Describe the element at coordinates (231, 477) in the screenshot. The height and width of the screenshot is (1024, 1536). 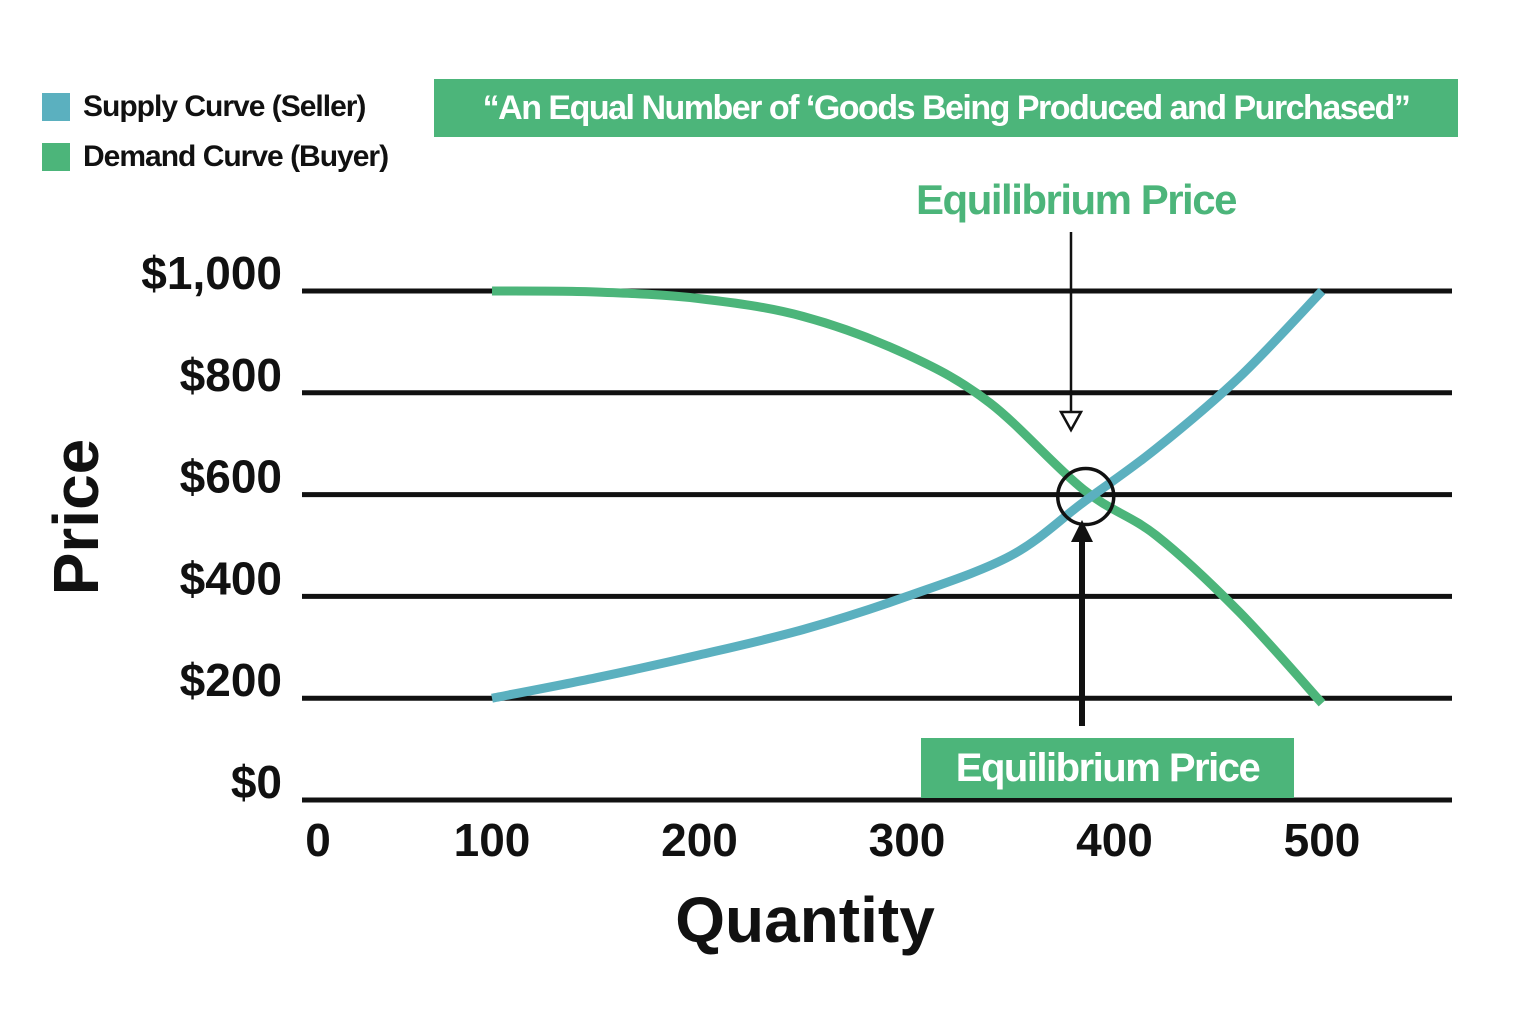
I see `y-tick-label: $600` at that location.